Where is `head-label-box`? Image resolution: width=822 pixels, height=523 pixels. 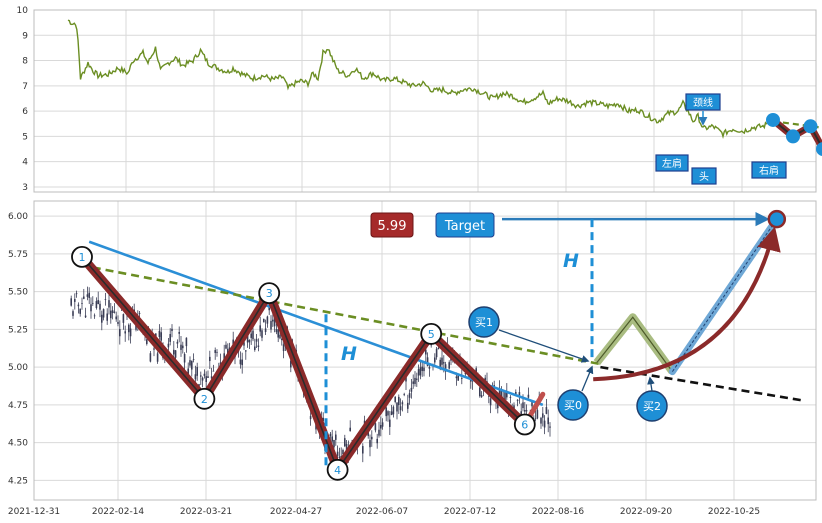
head-label-box is located at coordinates (704, 176).